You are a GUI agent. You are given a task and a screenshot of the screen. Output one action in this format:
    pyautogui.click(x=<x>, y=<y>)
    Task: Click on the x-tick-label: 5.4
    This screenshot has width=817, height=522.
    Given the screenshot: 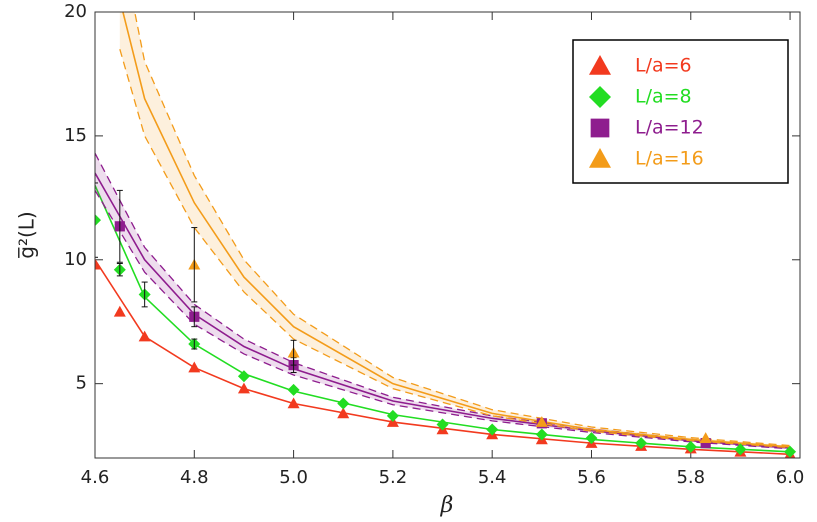 What is the action you would take?
    pyautogui.click(x=492, y=477)
    